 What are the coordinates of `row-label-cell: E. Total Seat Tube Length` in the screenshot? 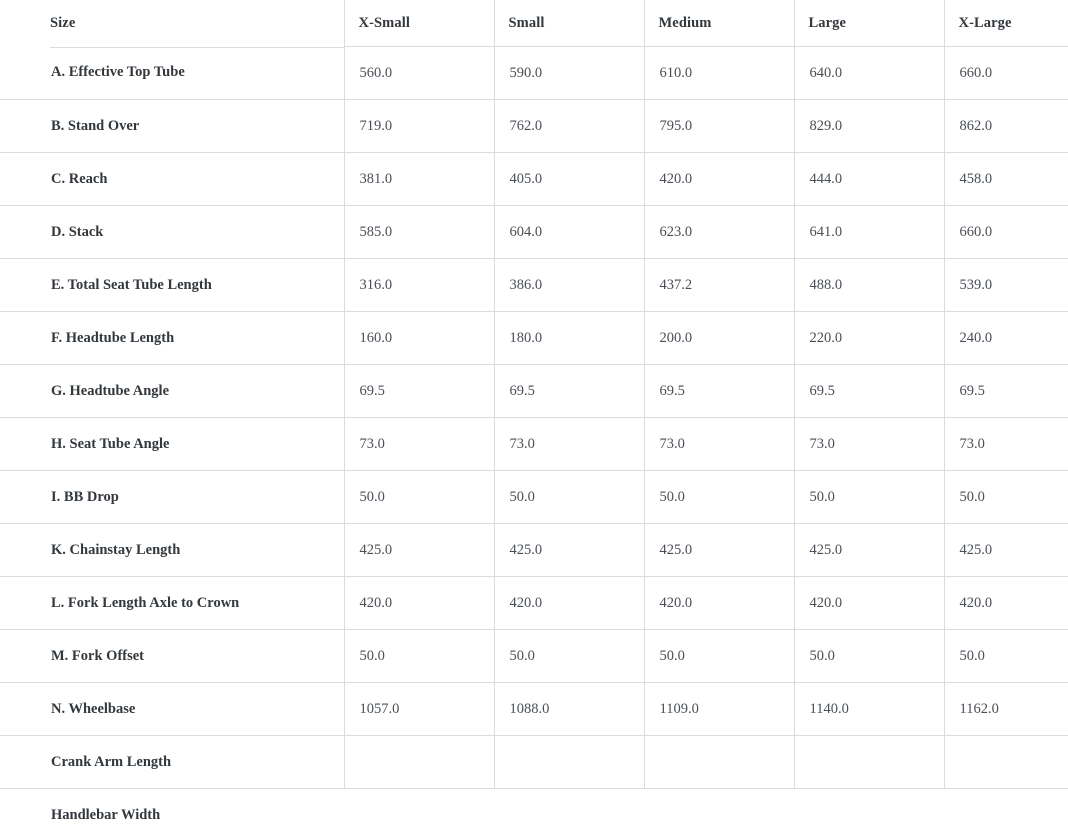 It's located at (172, 285).